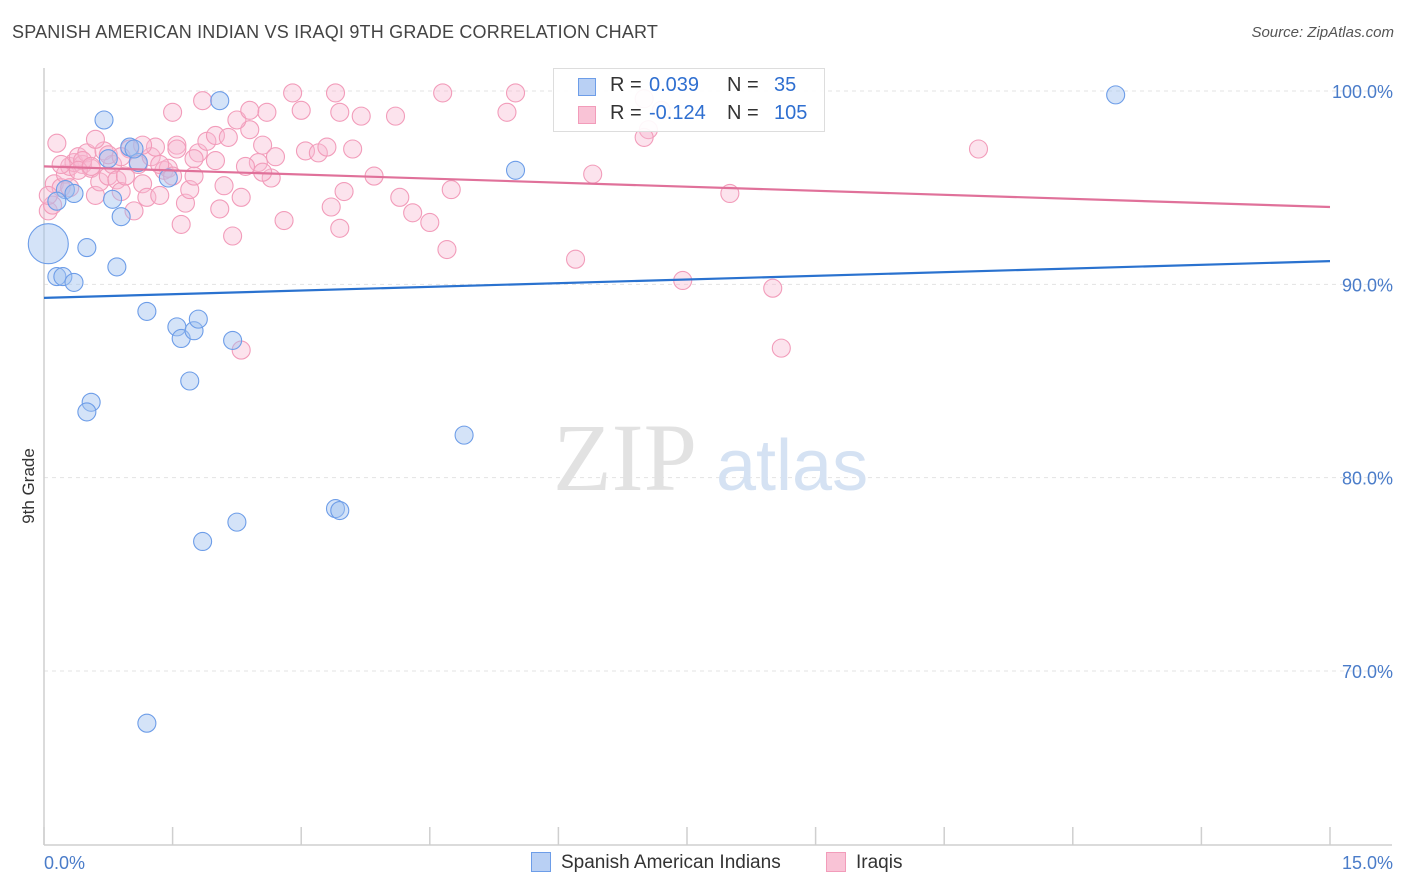 The image size is (1406, 892). I want to click on x-tick-label: 15.0%, so click(1367, 863).